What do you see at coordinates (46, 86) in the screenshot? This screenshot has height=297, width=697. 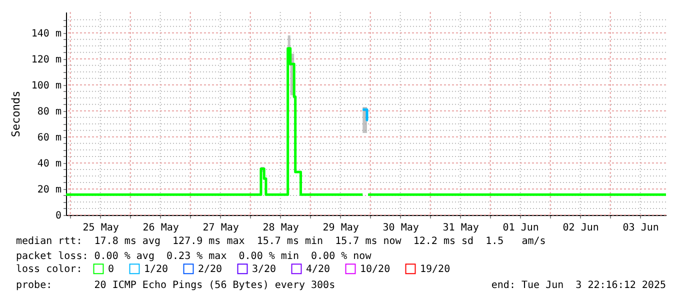 I see `y-tick-label: 100 m` at bounding box center [46, 86].